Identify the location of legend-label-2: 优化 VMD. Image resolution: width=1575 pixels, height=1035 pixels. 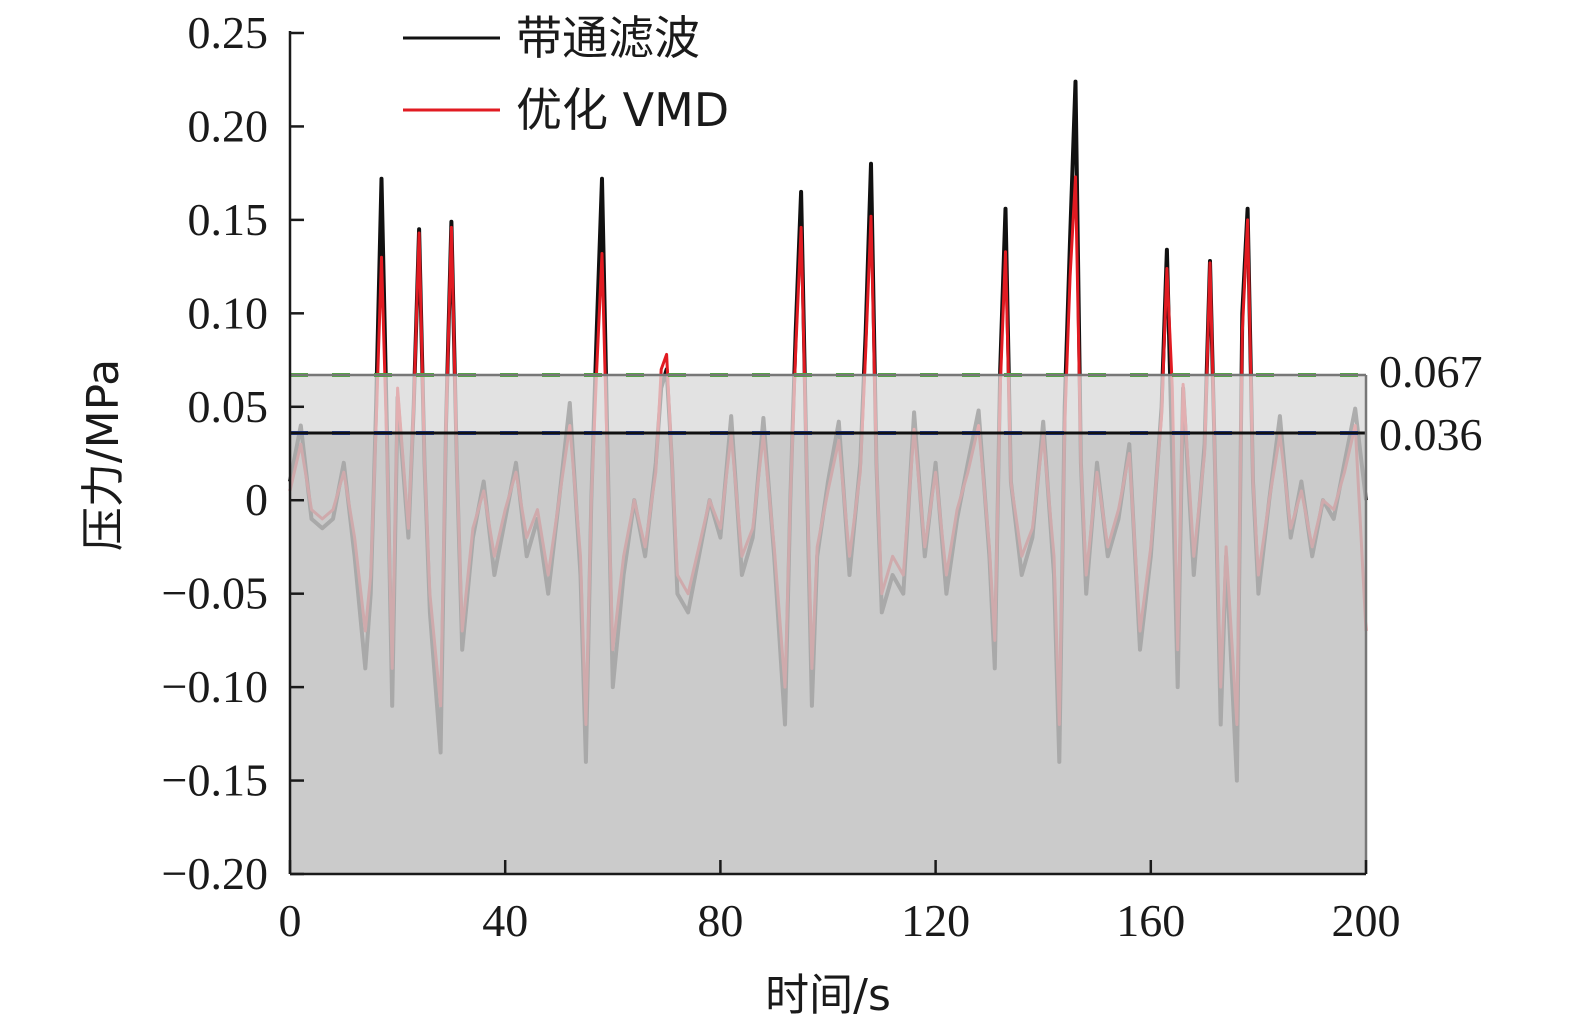
(622, 110).